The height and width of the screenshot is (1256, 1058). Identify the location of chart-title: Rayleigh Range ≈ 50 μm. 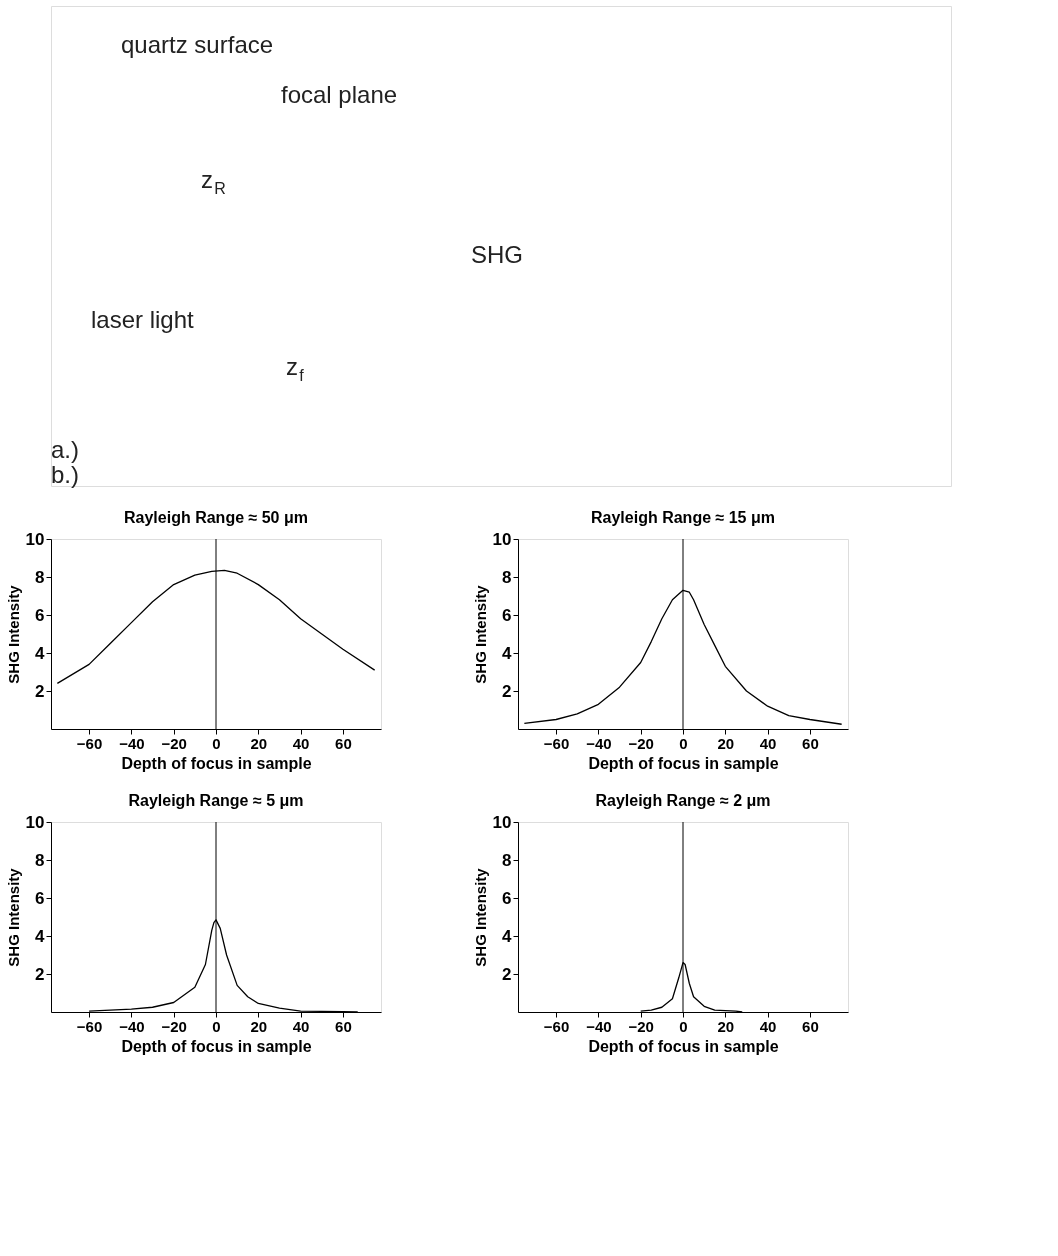
(216, 517).